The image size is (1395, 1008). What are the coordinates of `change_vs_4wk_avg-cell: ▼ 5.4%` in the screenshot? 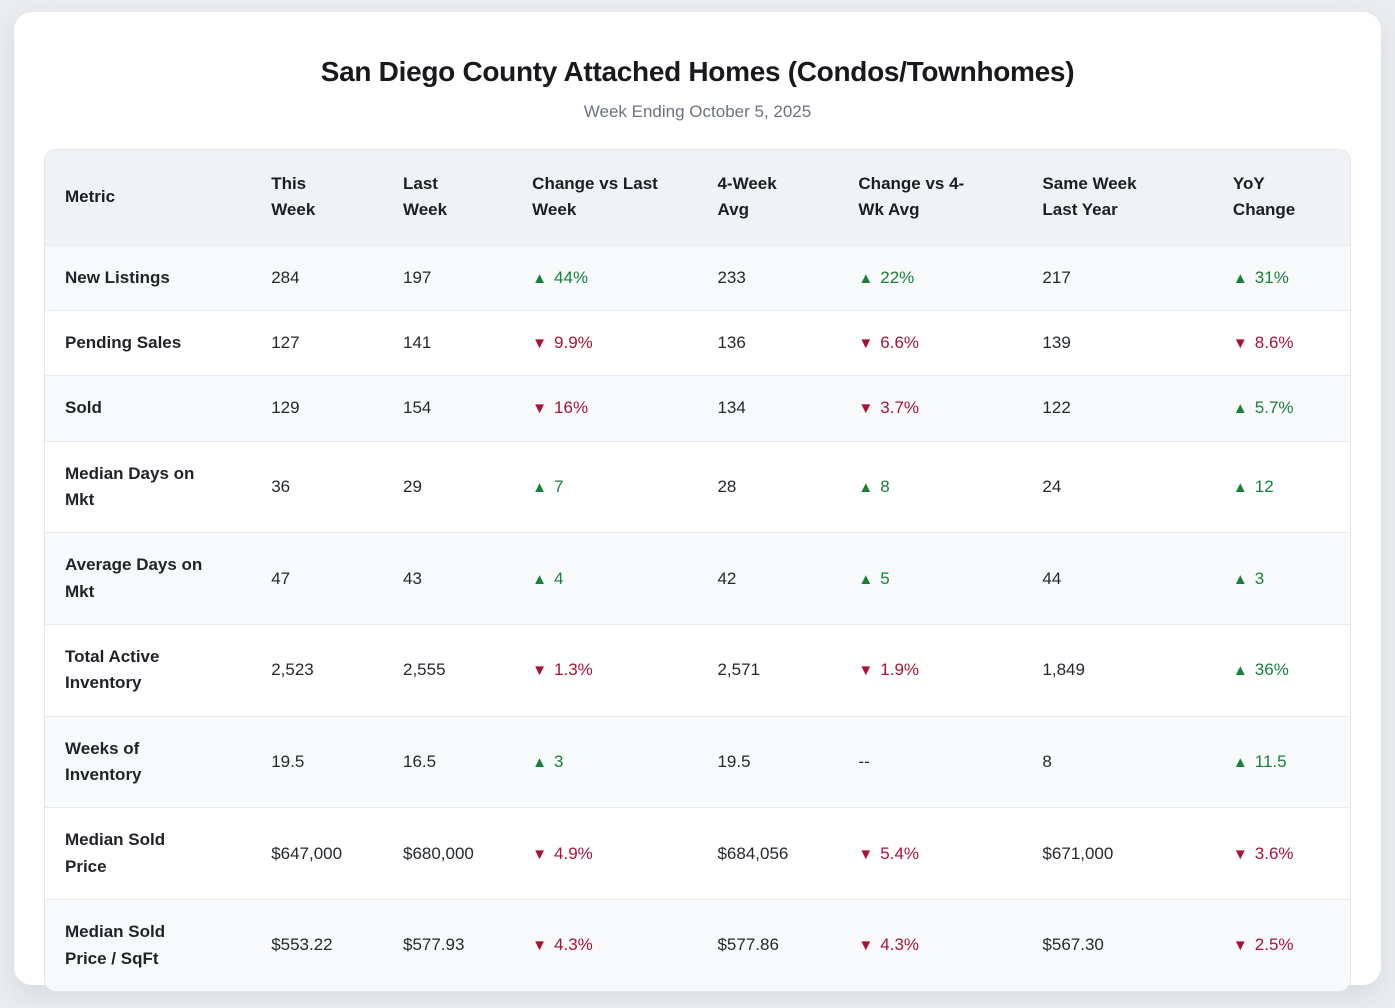 It's located at (930, 853).